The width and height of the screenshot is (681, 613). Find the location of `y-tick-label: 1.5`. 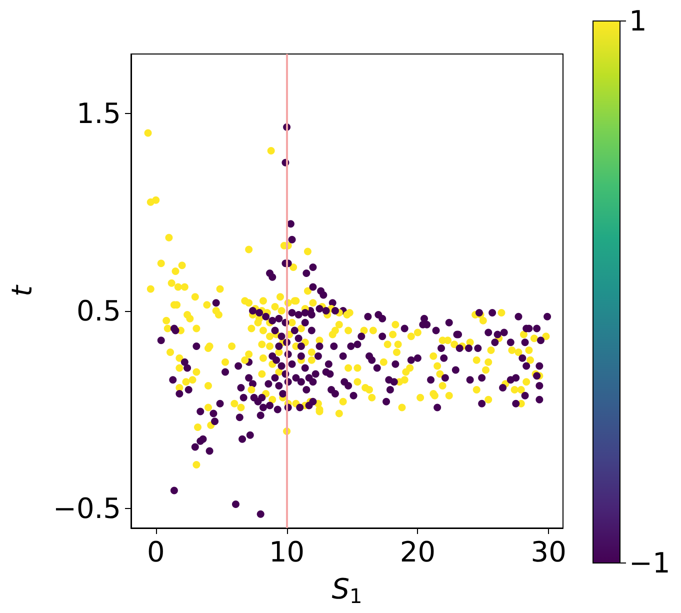

y-tick-label: 1.5 is located at coordinates (98, 113).